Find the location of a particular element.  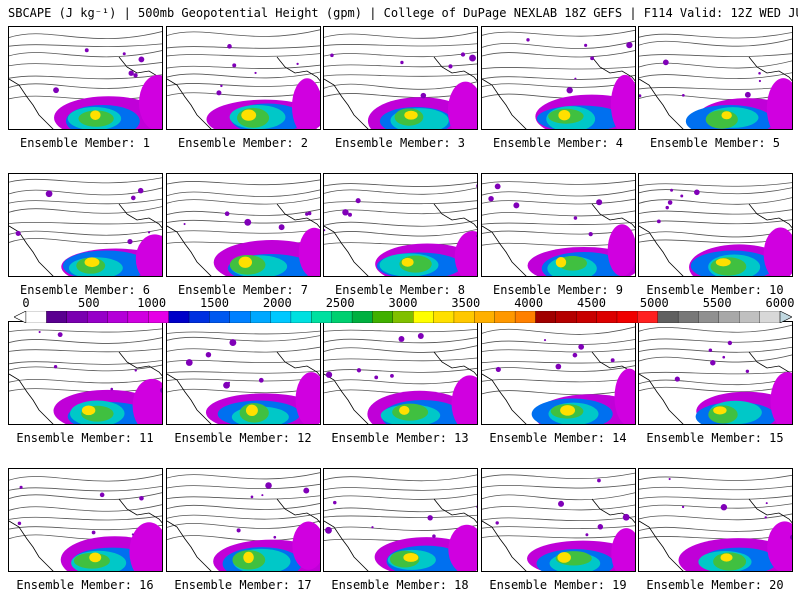

ensemble-member-label: Ensemble Member: 2 is located at coordinates (243, 143).